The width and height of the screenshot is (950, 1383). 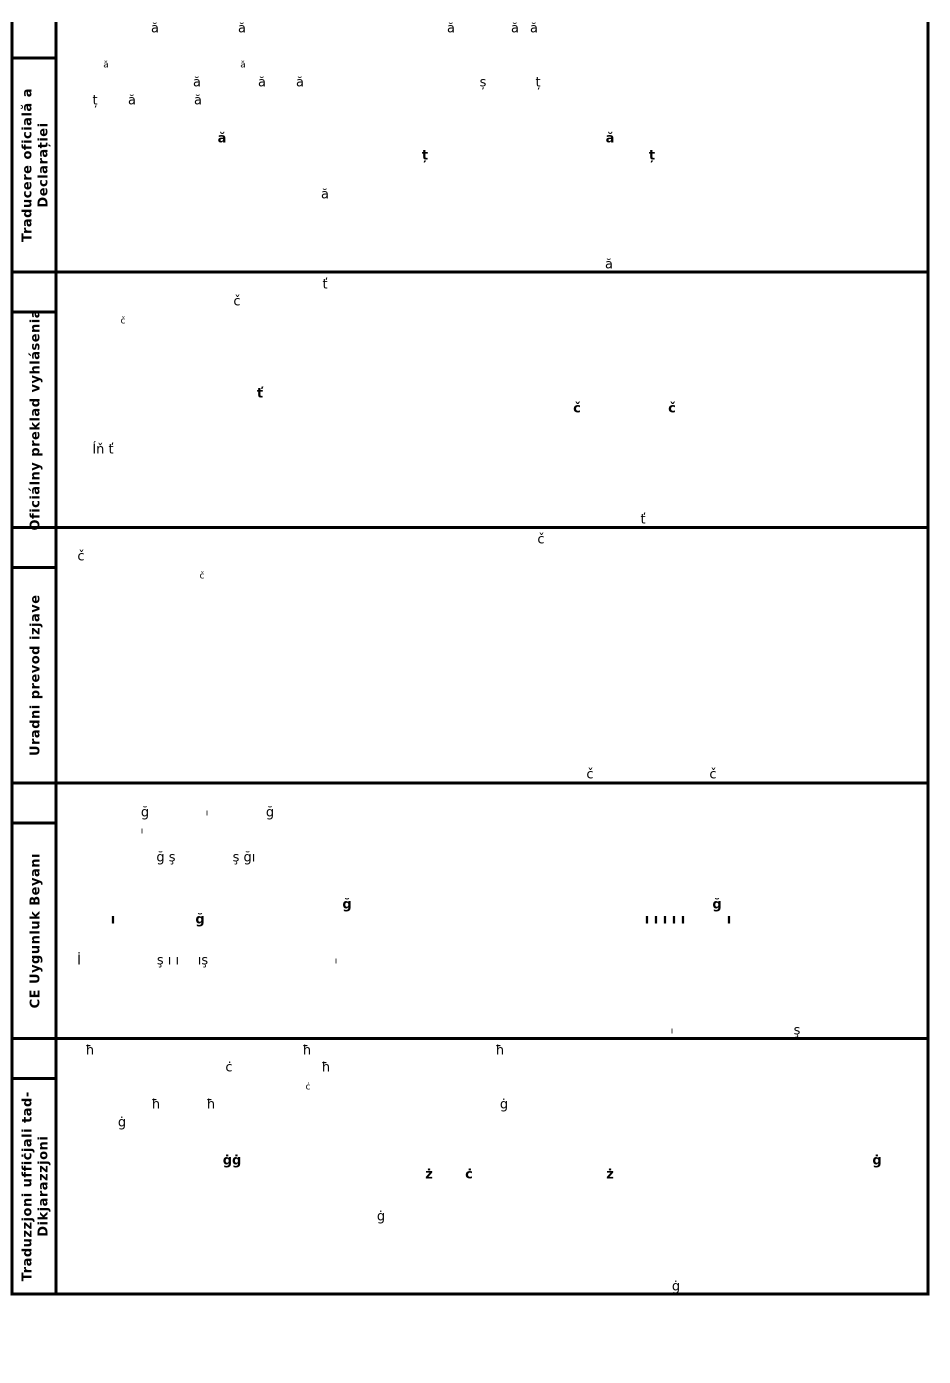 What do you see at coordinates (102, 450) in the screenshot?
I see `glyph: Íň ť` at bounding box center [102, 450].